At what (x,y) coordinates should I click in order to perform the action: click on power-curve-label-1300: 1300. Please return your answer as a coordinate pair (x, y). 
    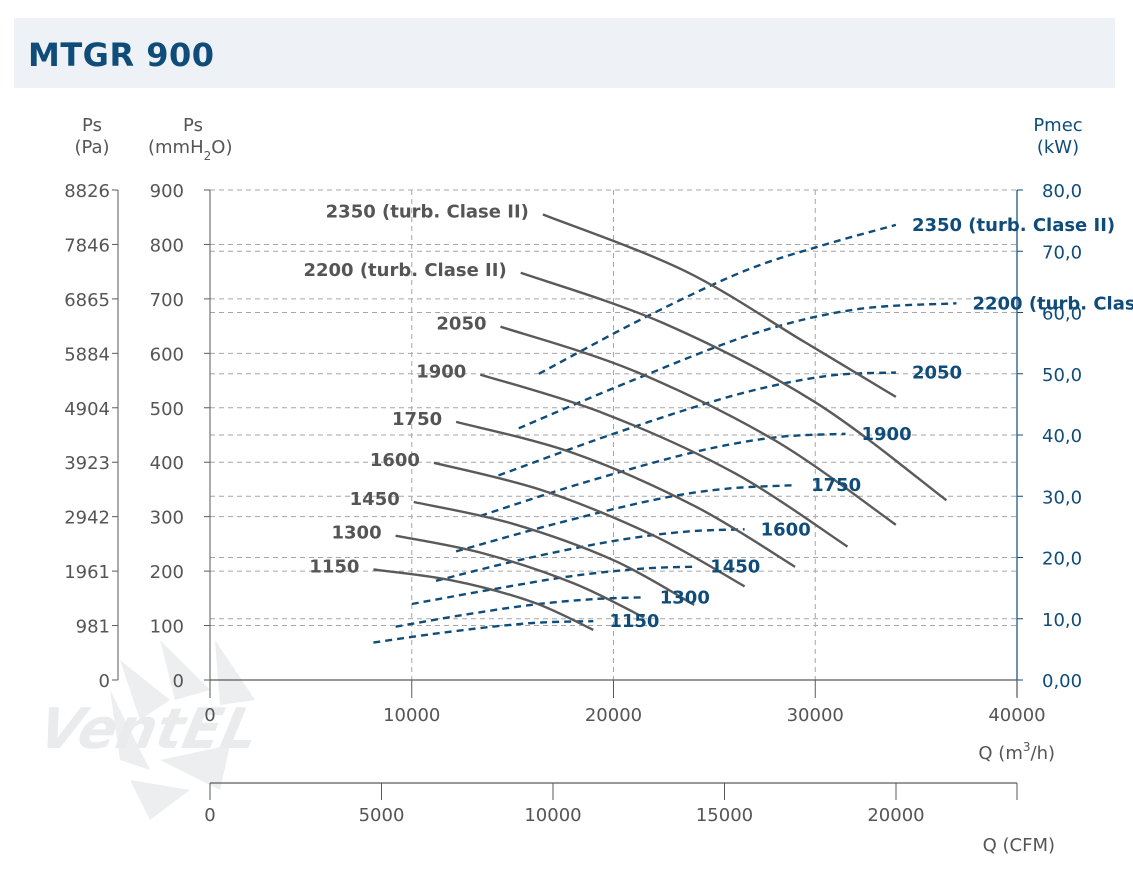
    Looking at the image, I should click on (685, 597).